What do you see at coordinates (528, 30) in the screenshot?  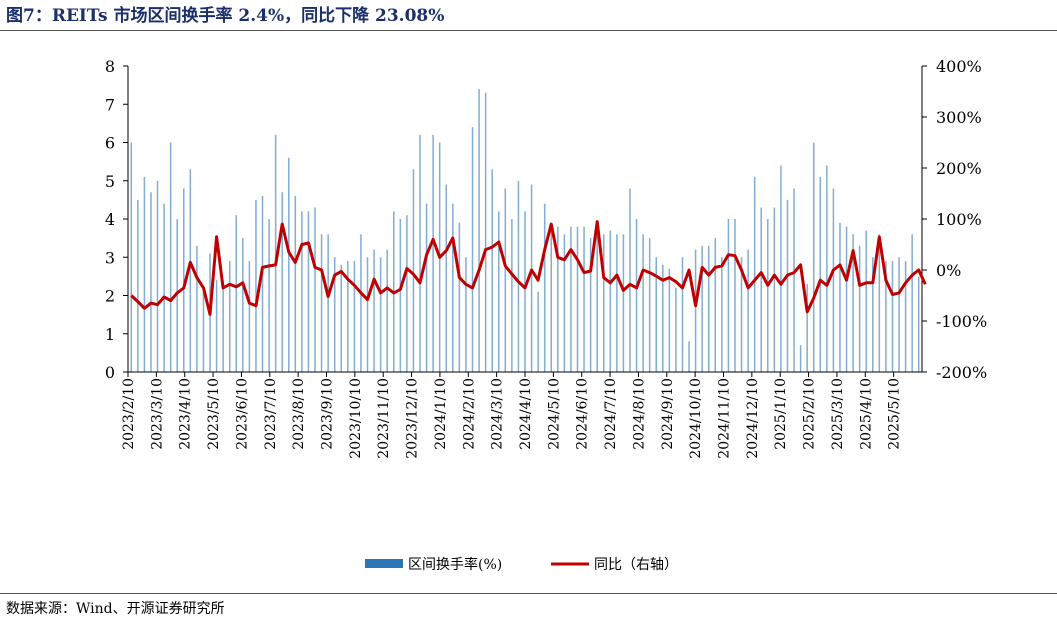 I see `top-divider` at bounding box center [528, 30].